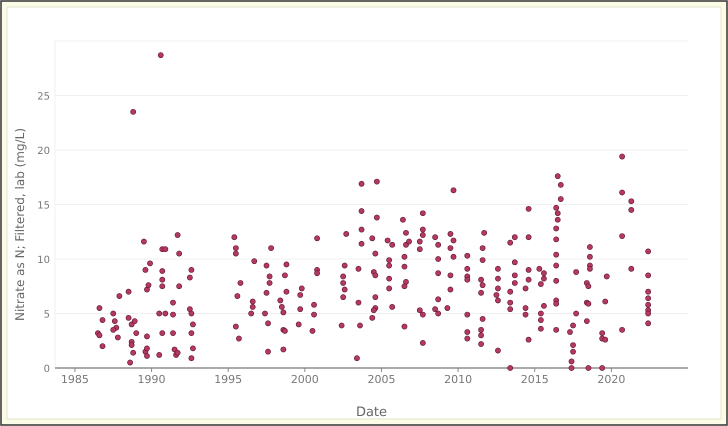 Image resolution: width=728 pixels, height=426 pixels. Describe the element at coordinates (152, 379) in the screenshot. I see `x-tick-label: 1990` at that location.